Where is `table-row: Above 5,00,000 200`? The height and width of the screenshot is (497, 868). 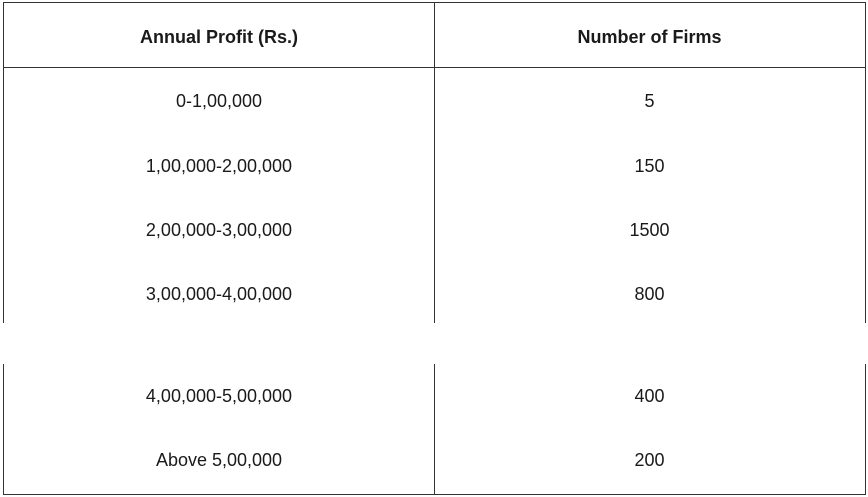 table-row: Above 5,00,000 200 is located at coordinates (434, 460).